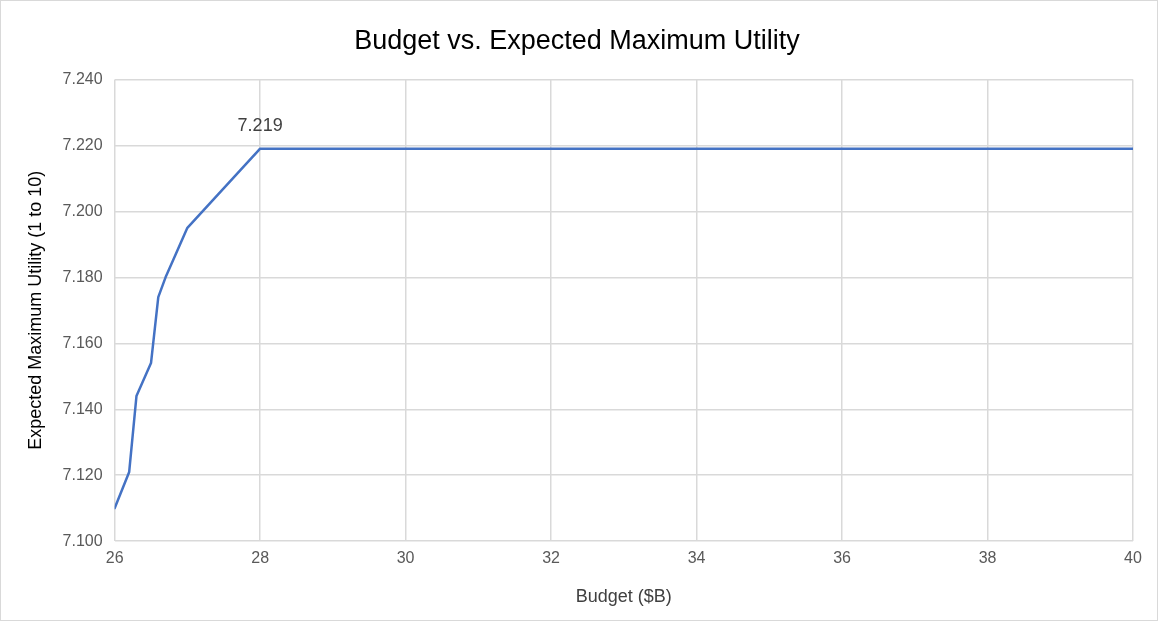 This screenshot has width=1158, height=621. Describe the element at coordinates (260, 558) in the screenshot. I see `x-tick-label: 28` at that location.